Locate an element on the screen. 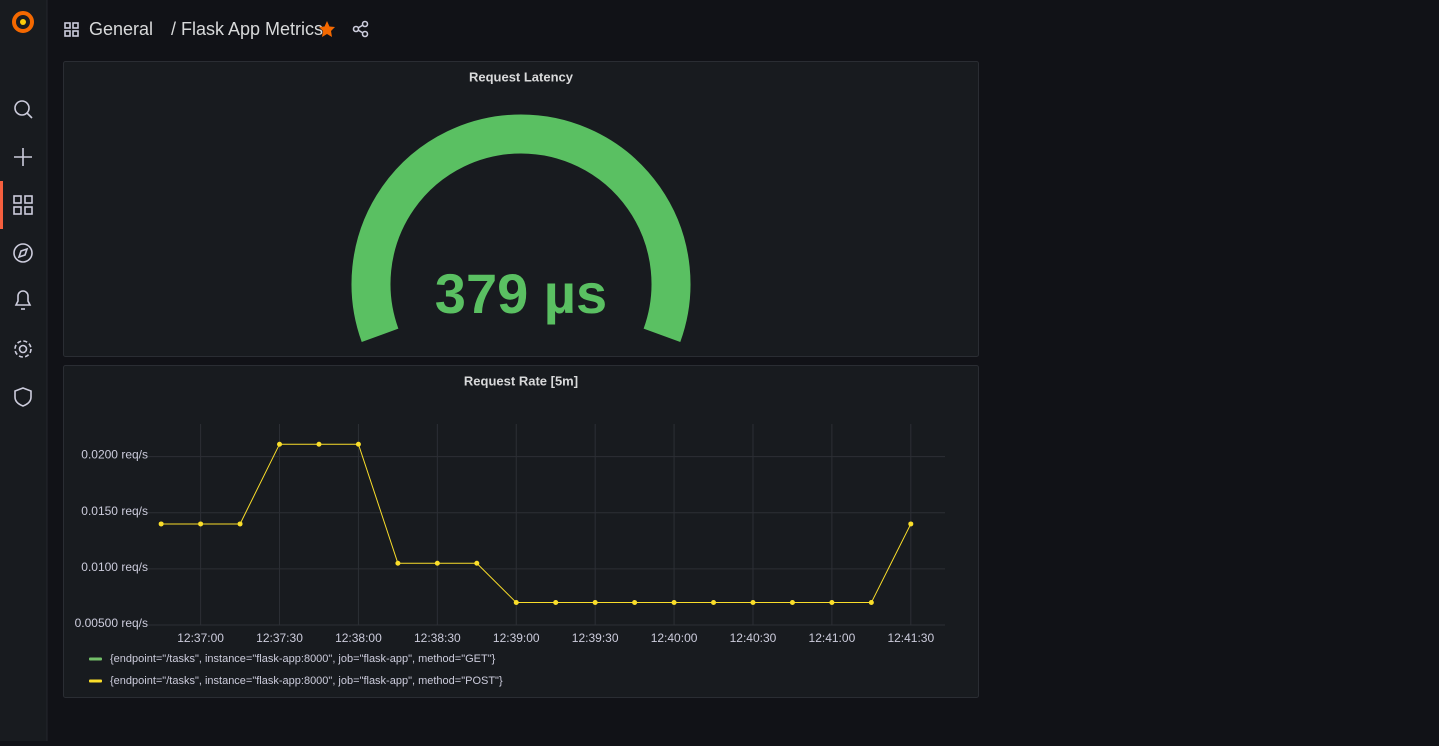 The width and height of the screenshot is (1439, 746). x-tick-label: 12:37:00 is located at coordinates (200, 638).